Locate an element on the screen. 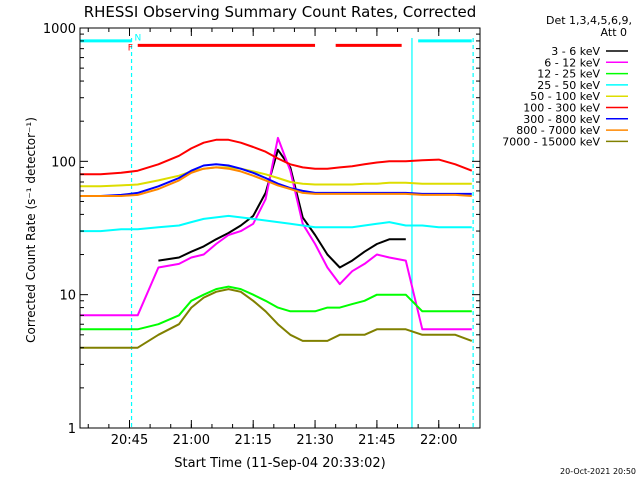  x-tick-label-5: 22:00 is located at coordinates (438, 440).